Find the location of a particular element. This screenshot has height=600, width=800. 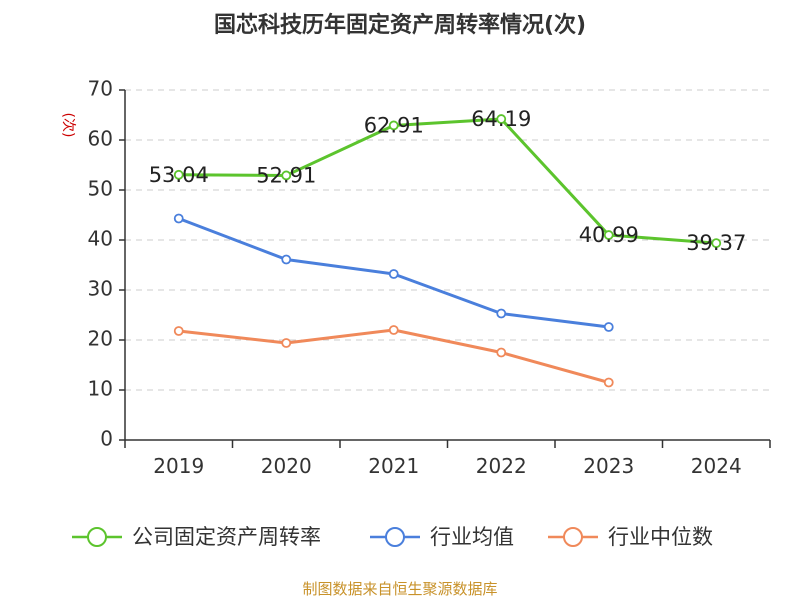

data-label: 62.91 is located at coordinates (394, 125).